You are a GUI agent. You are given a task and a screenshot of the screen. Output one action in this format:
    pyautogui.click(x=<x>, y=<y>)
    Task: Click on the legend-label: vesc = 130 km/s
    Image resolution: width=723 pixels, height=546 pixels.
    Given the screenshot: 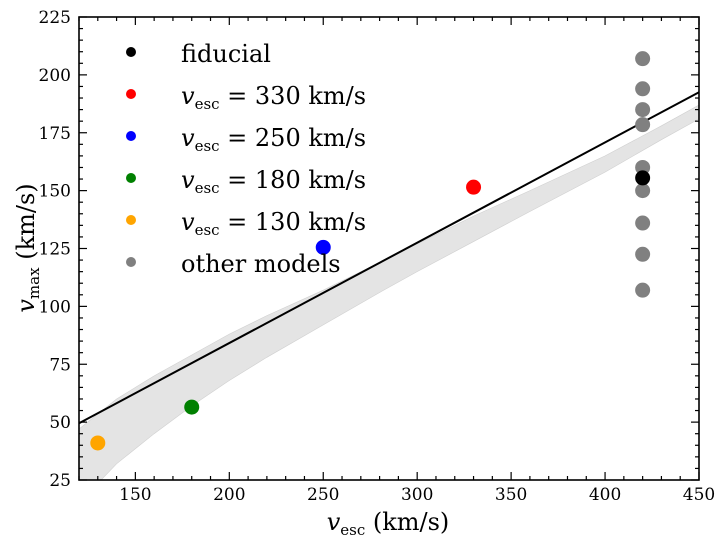 What is the action you would take?
    pyautogui.click(x=273, y=223)
    